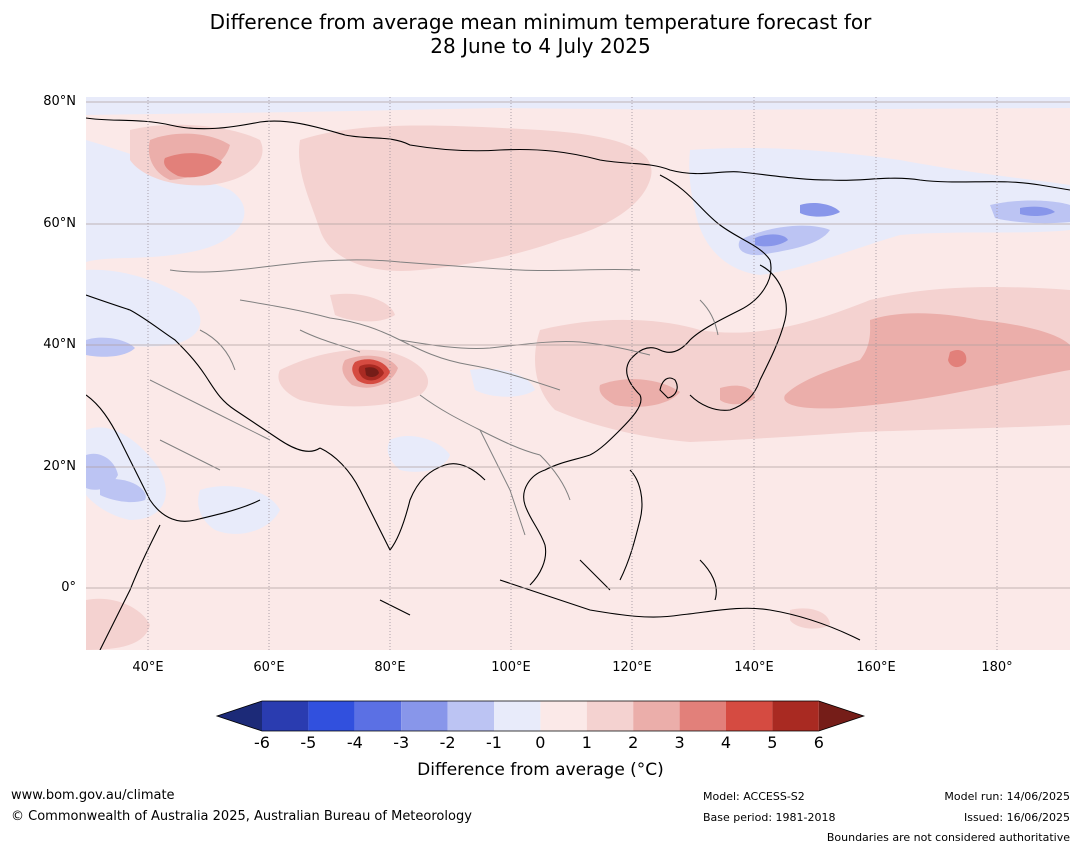 The width and height of the screenshot is (1081, 850). What do you see at coordinates (1007, 796) in the screenshot?
I see `footer-model-run: Model run: 14/06/2025` at bounding box center [1007, 796].